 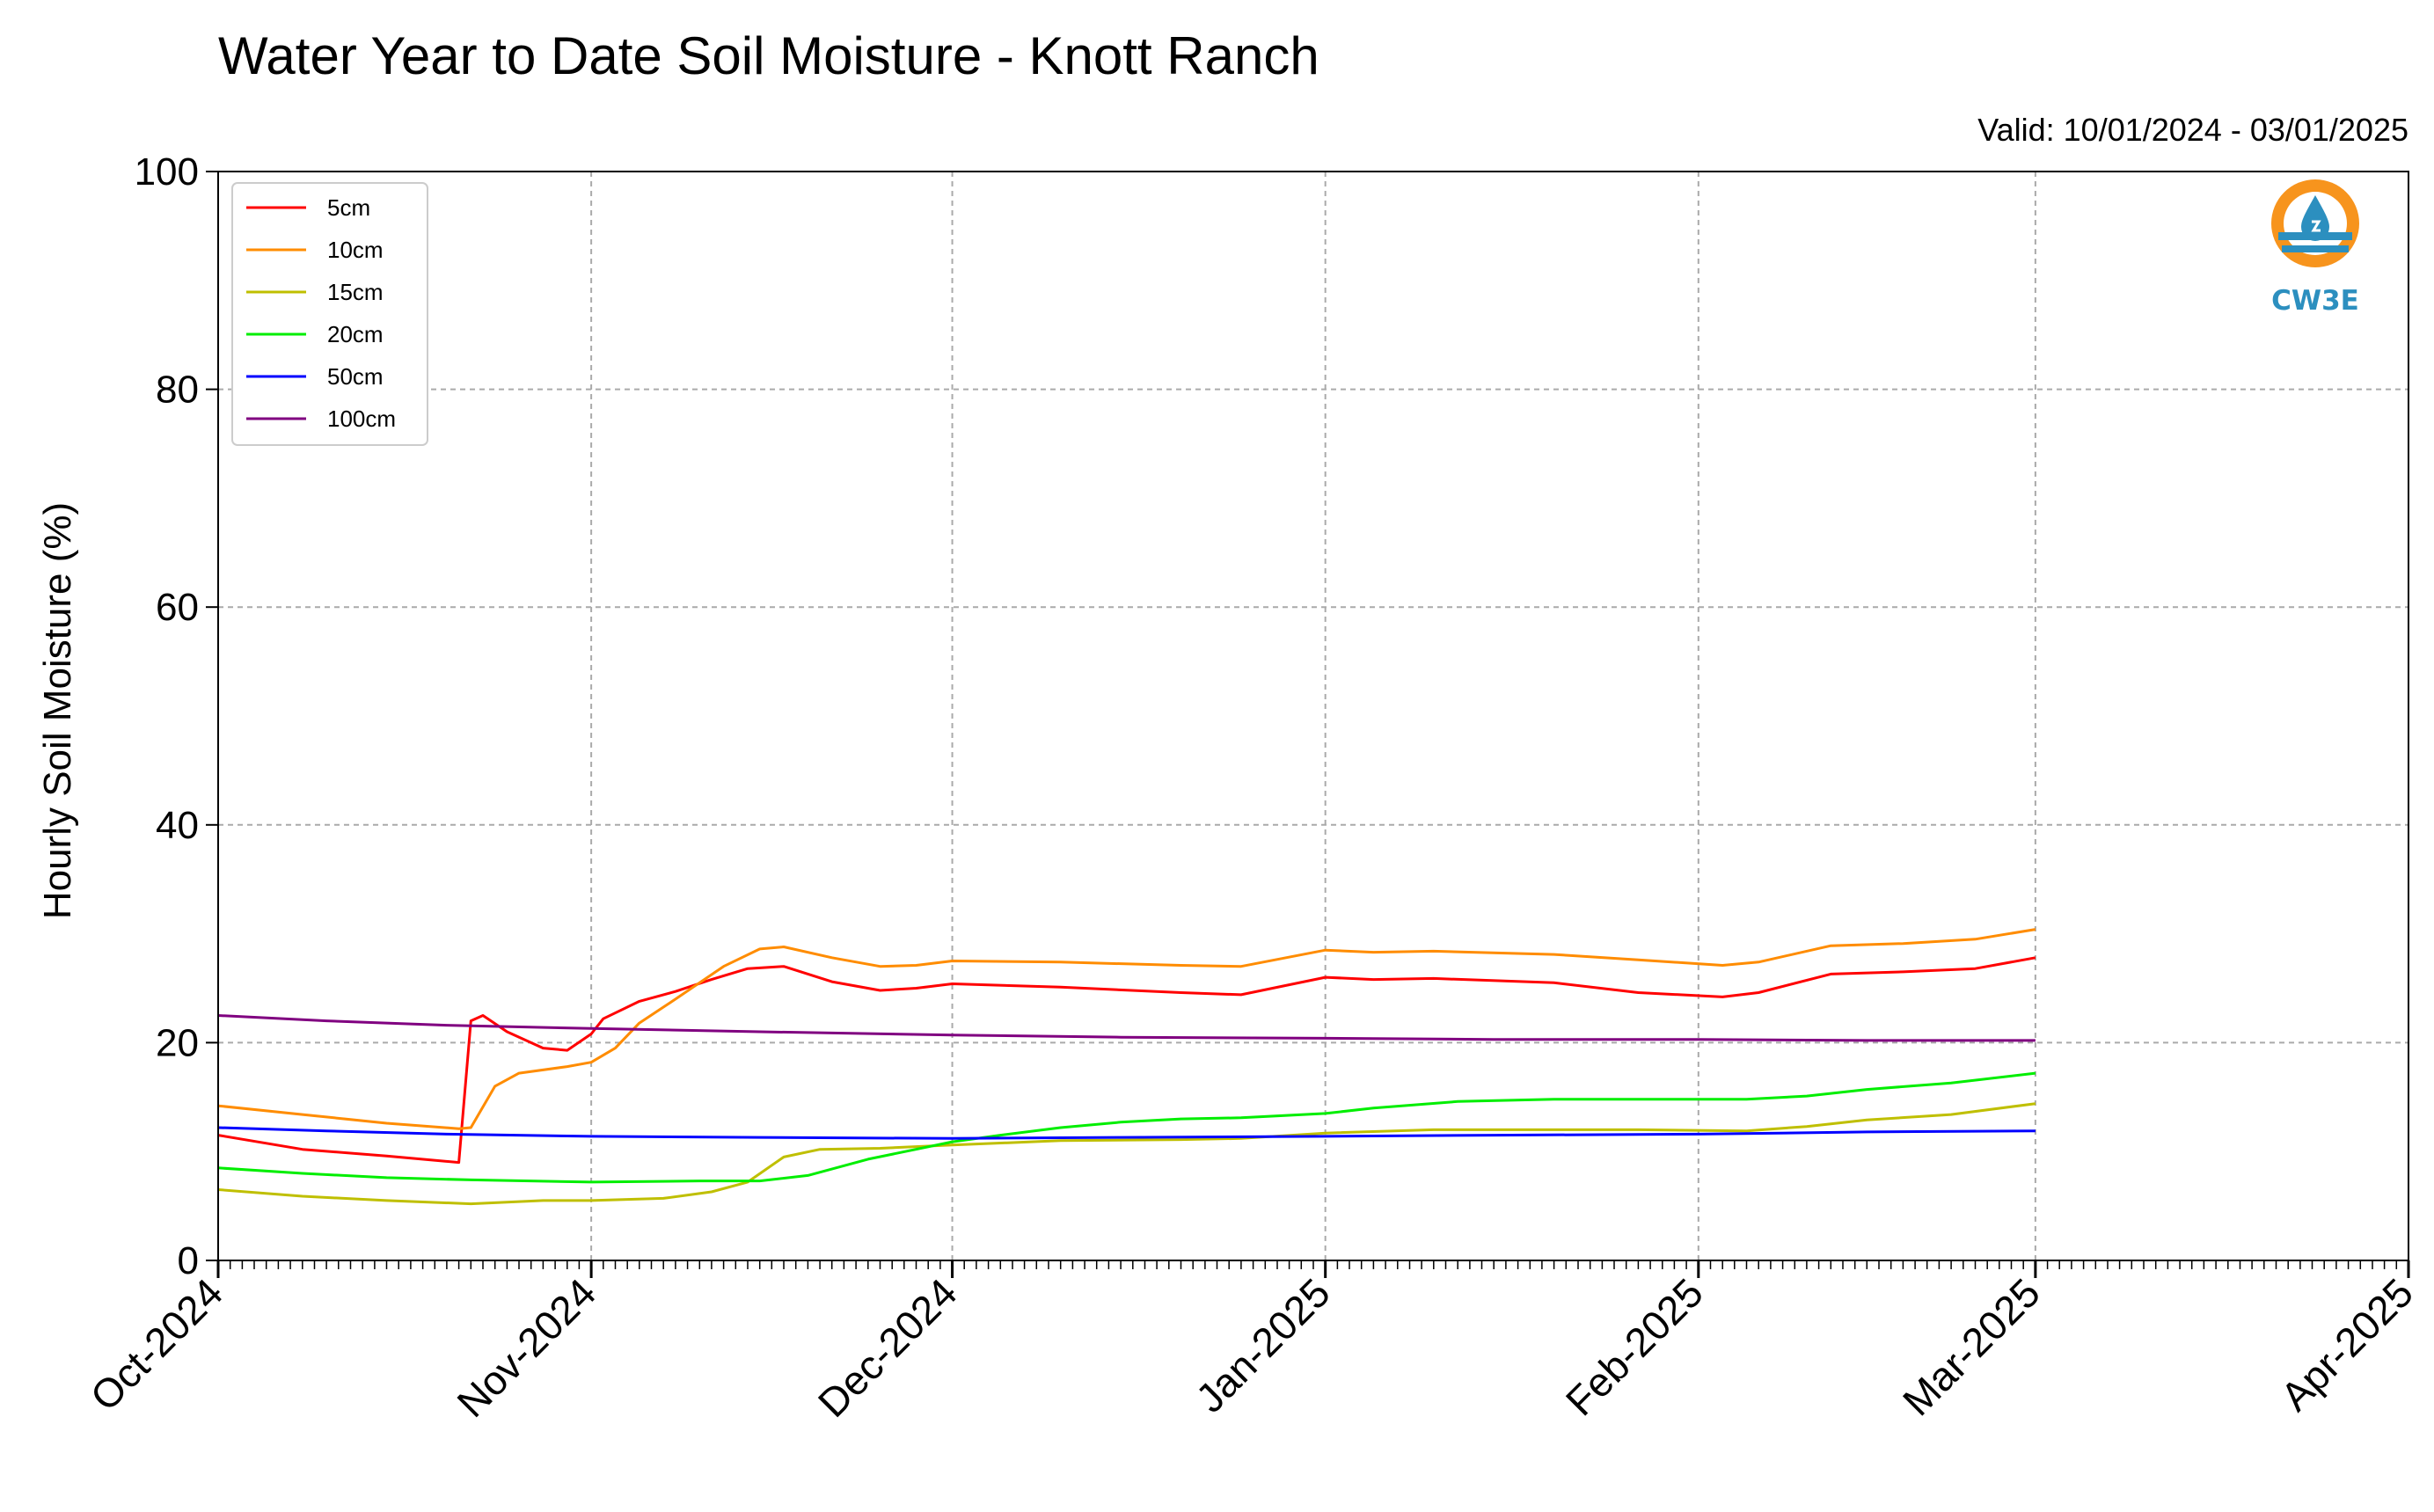 I want to click on series-line-100cm, so click(x=1126, y=1028).